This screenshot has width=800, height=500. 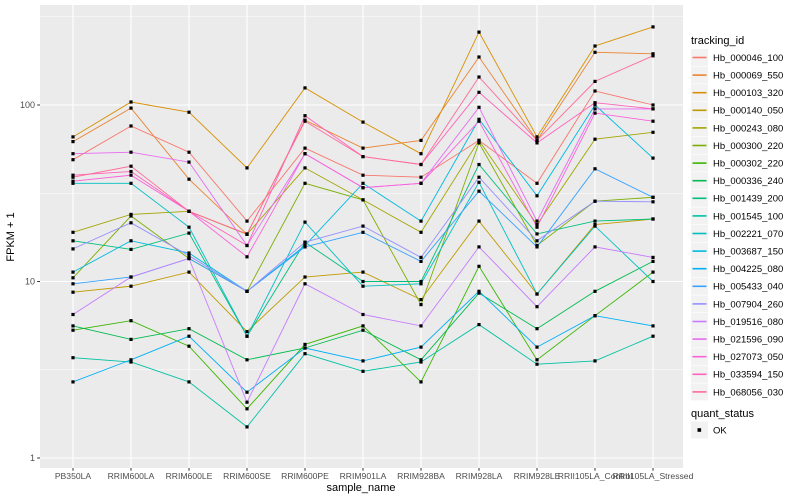 What do you see at coordinates (748, 252) in the screenshot?
I see `legend-item-label: Hb_003687_150` at bounding box center [748, 252].